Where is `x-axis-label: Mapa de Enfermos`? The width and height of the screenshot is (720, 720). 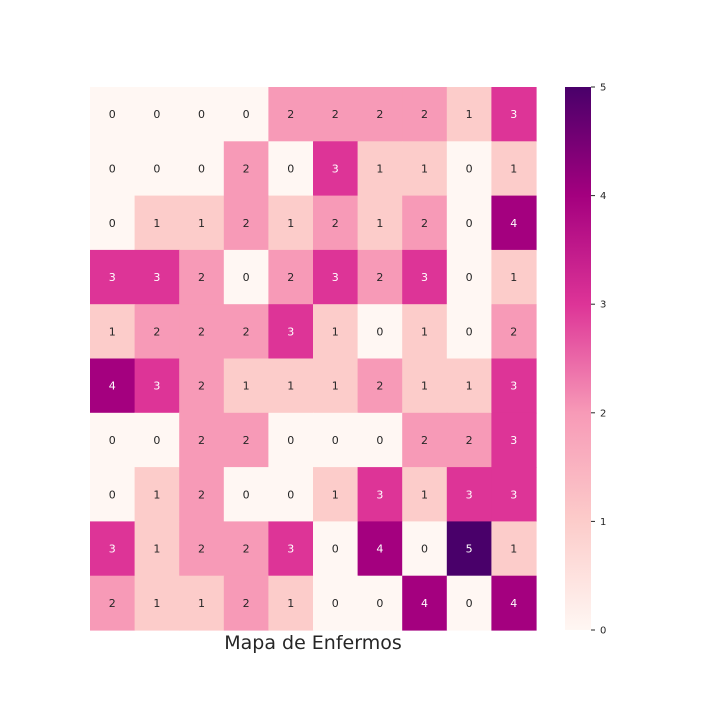
x-axis-label: Mapa de Enfermos is located at coordinates (313, 643).